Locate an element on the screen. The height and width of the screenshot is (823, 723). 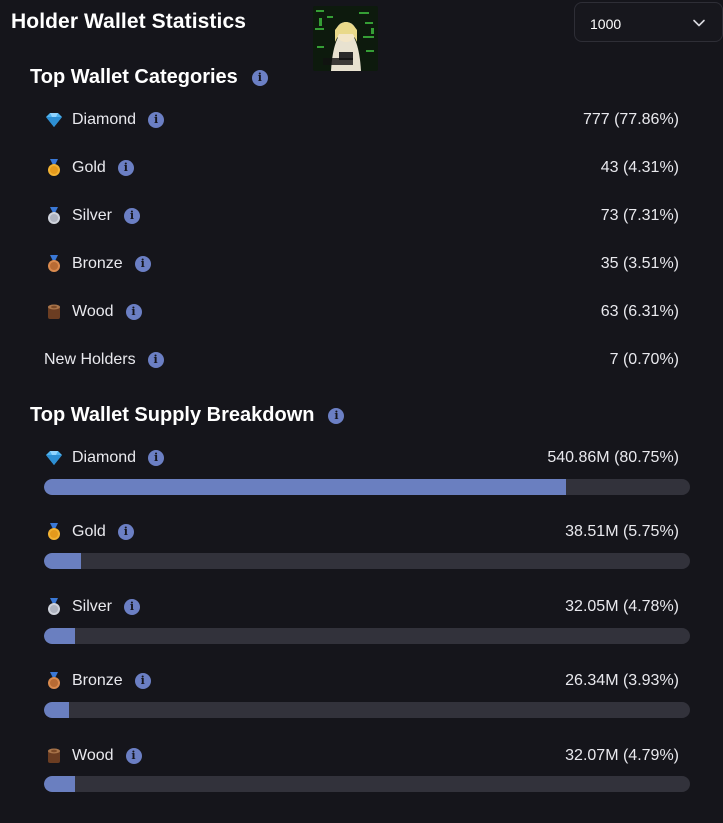
category-row-new-holders: New Holders i 7 (0.70%) is located at coordinates (361, 359).